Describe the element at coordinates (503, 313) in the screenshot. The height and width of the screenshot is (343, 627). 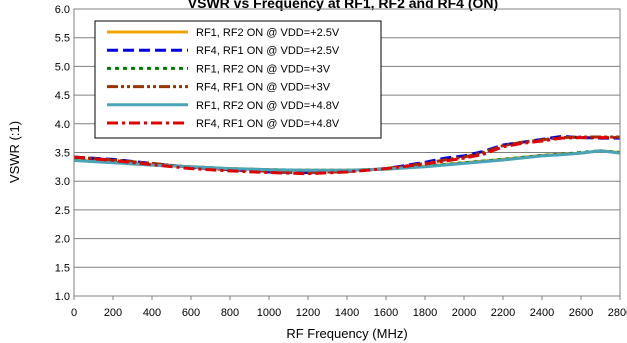
I see `x-tick-label: 2200` at that location.